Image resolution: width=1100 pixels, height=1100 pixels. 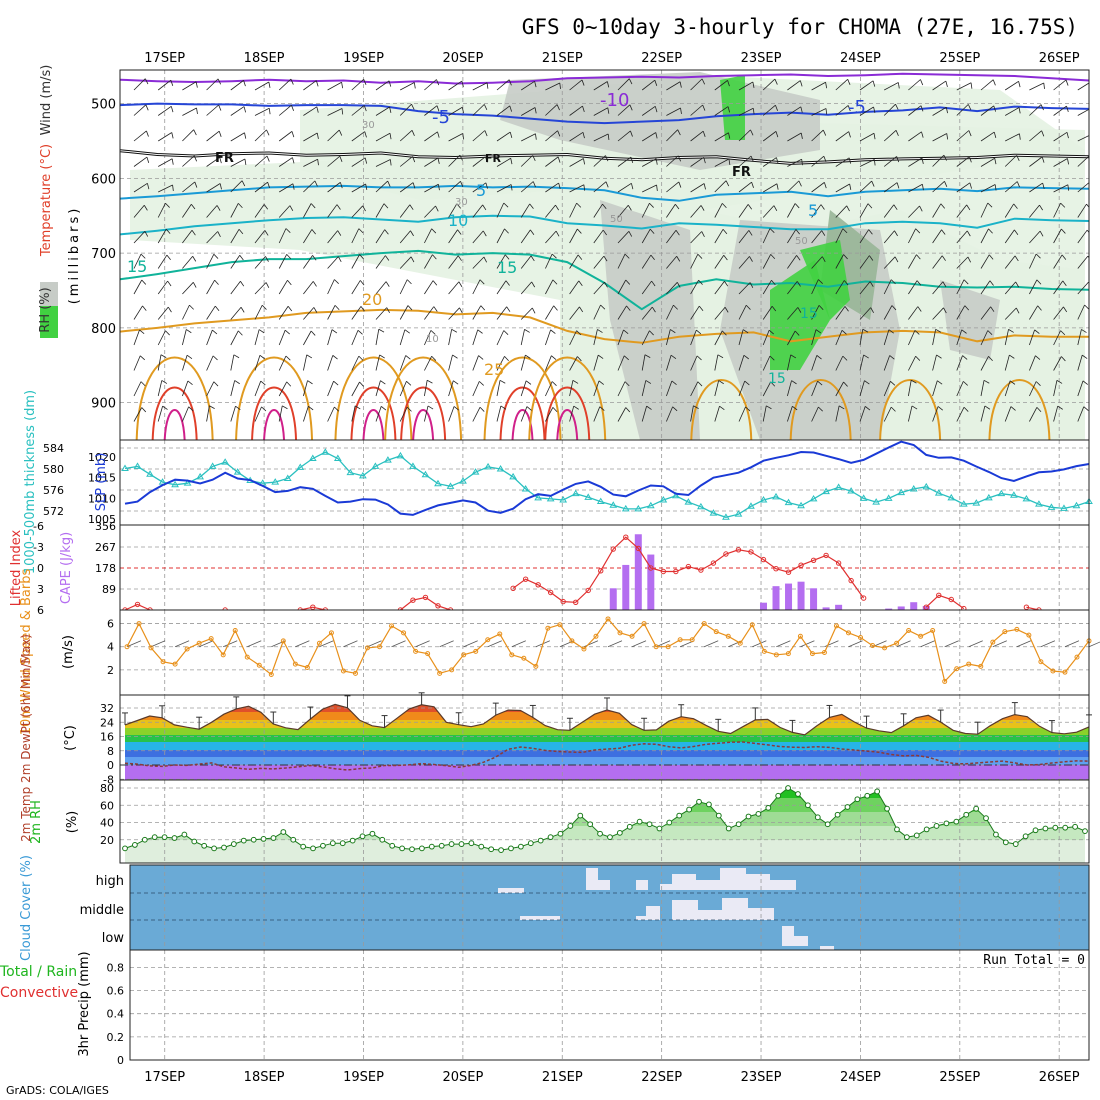 I want to click on cloud-block, so click(x=788, y=936).